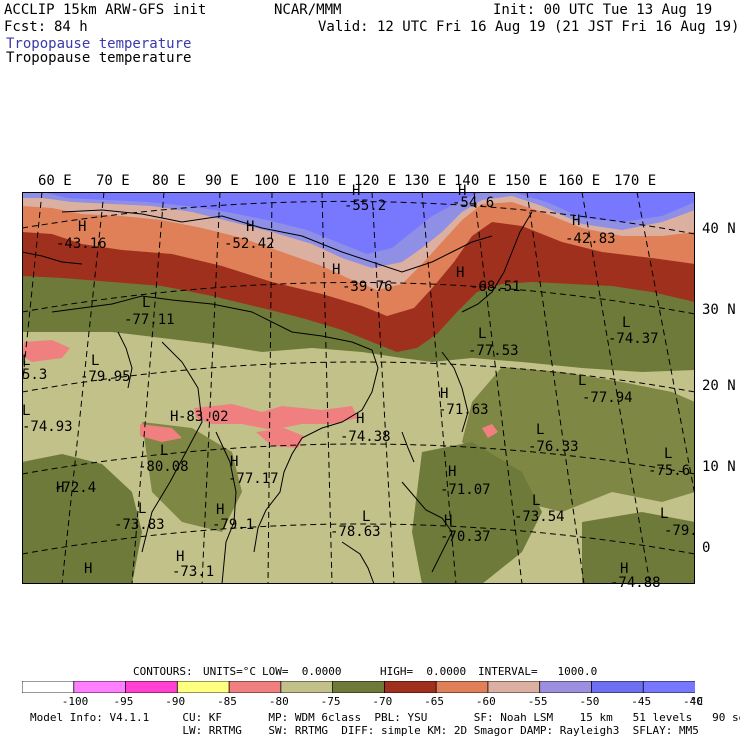 The height and width of the screenshot is (740, 740). Describe the element at coordinates (233, 525) in the screenshot. I see `center-value: -79.1` at that location.